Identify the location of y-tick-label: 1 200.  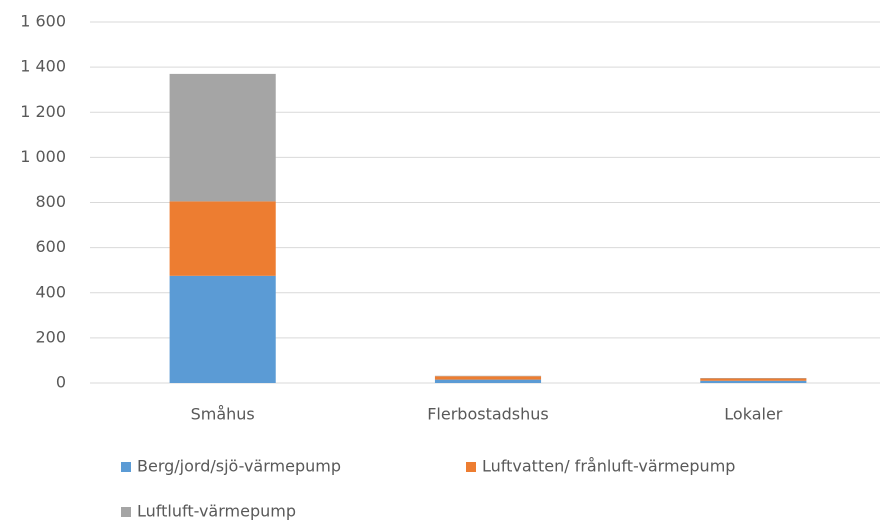
(43, 111).